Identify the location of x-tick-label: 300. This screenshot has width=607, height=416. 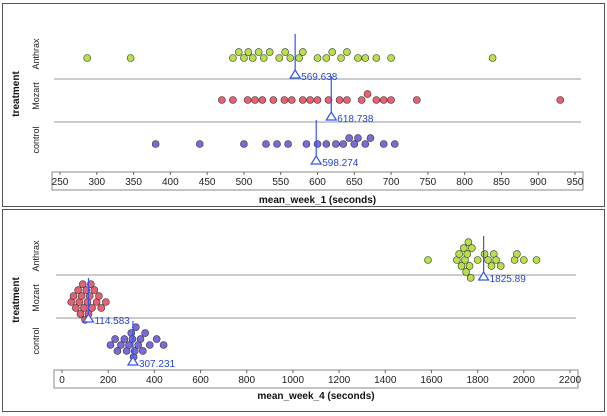
(96, 182).